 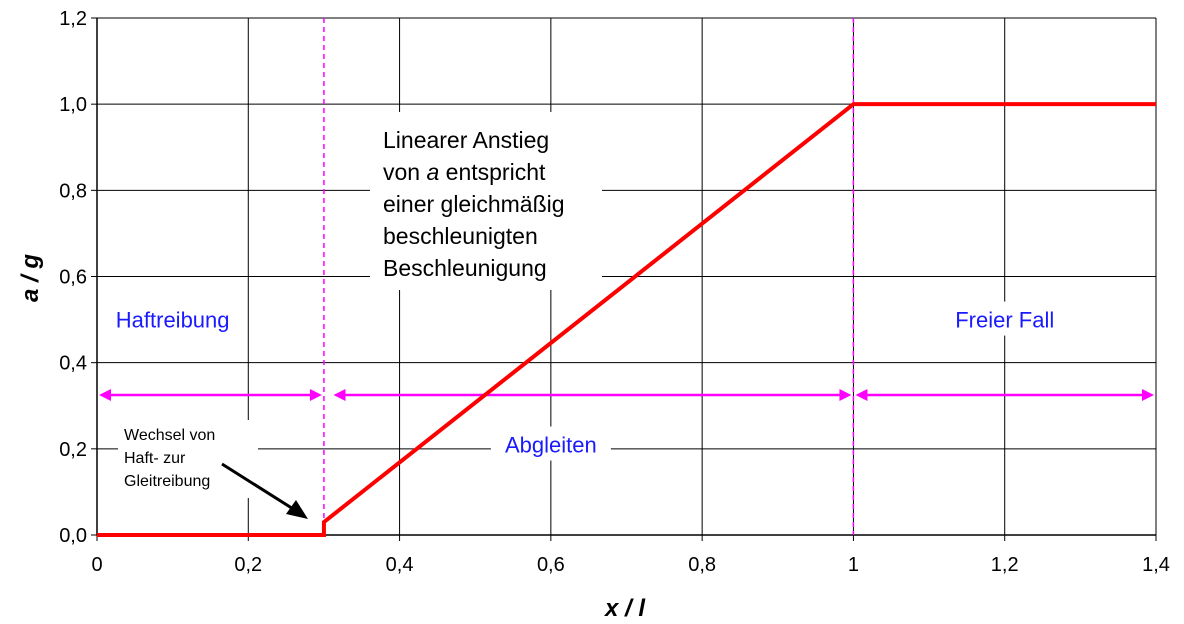 I want to click on region-arrows, so click(x=626, y=394).